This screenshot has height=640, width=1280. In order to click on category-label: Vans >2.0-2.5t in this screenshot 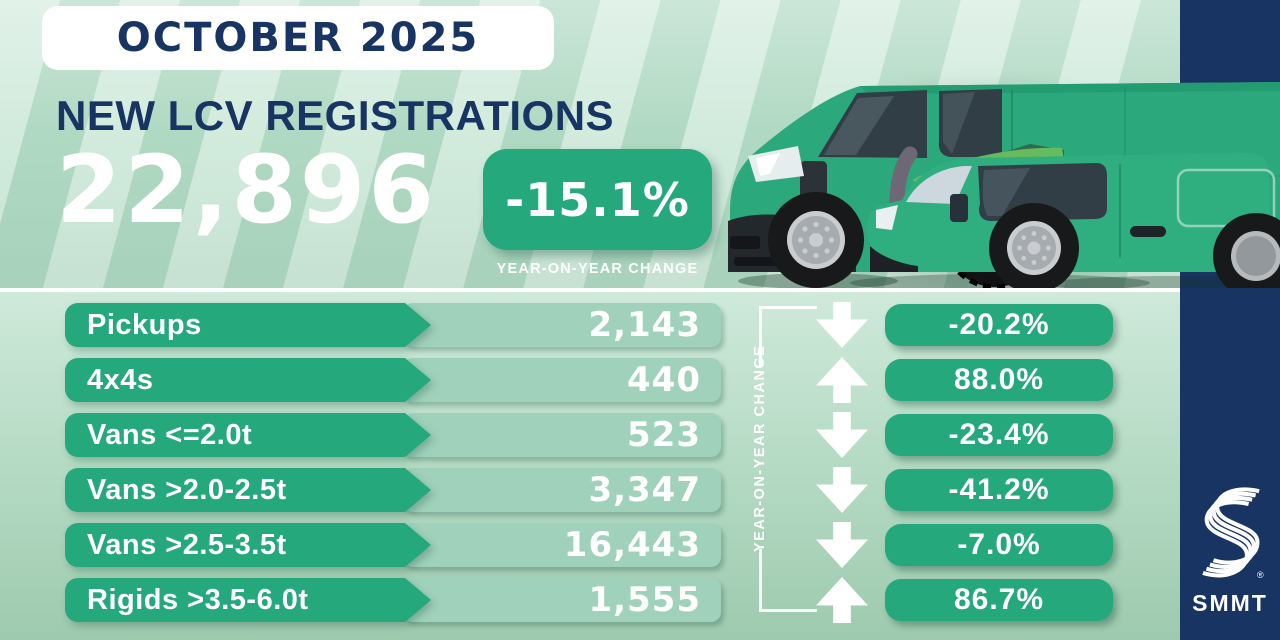, I will do `click(187, 489)`.